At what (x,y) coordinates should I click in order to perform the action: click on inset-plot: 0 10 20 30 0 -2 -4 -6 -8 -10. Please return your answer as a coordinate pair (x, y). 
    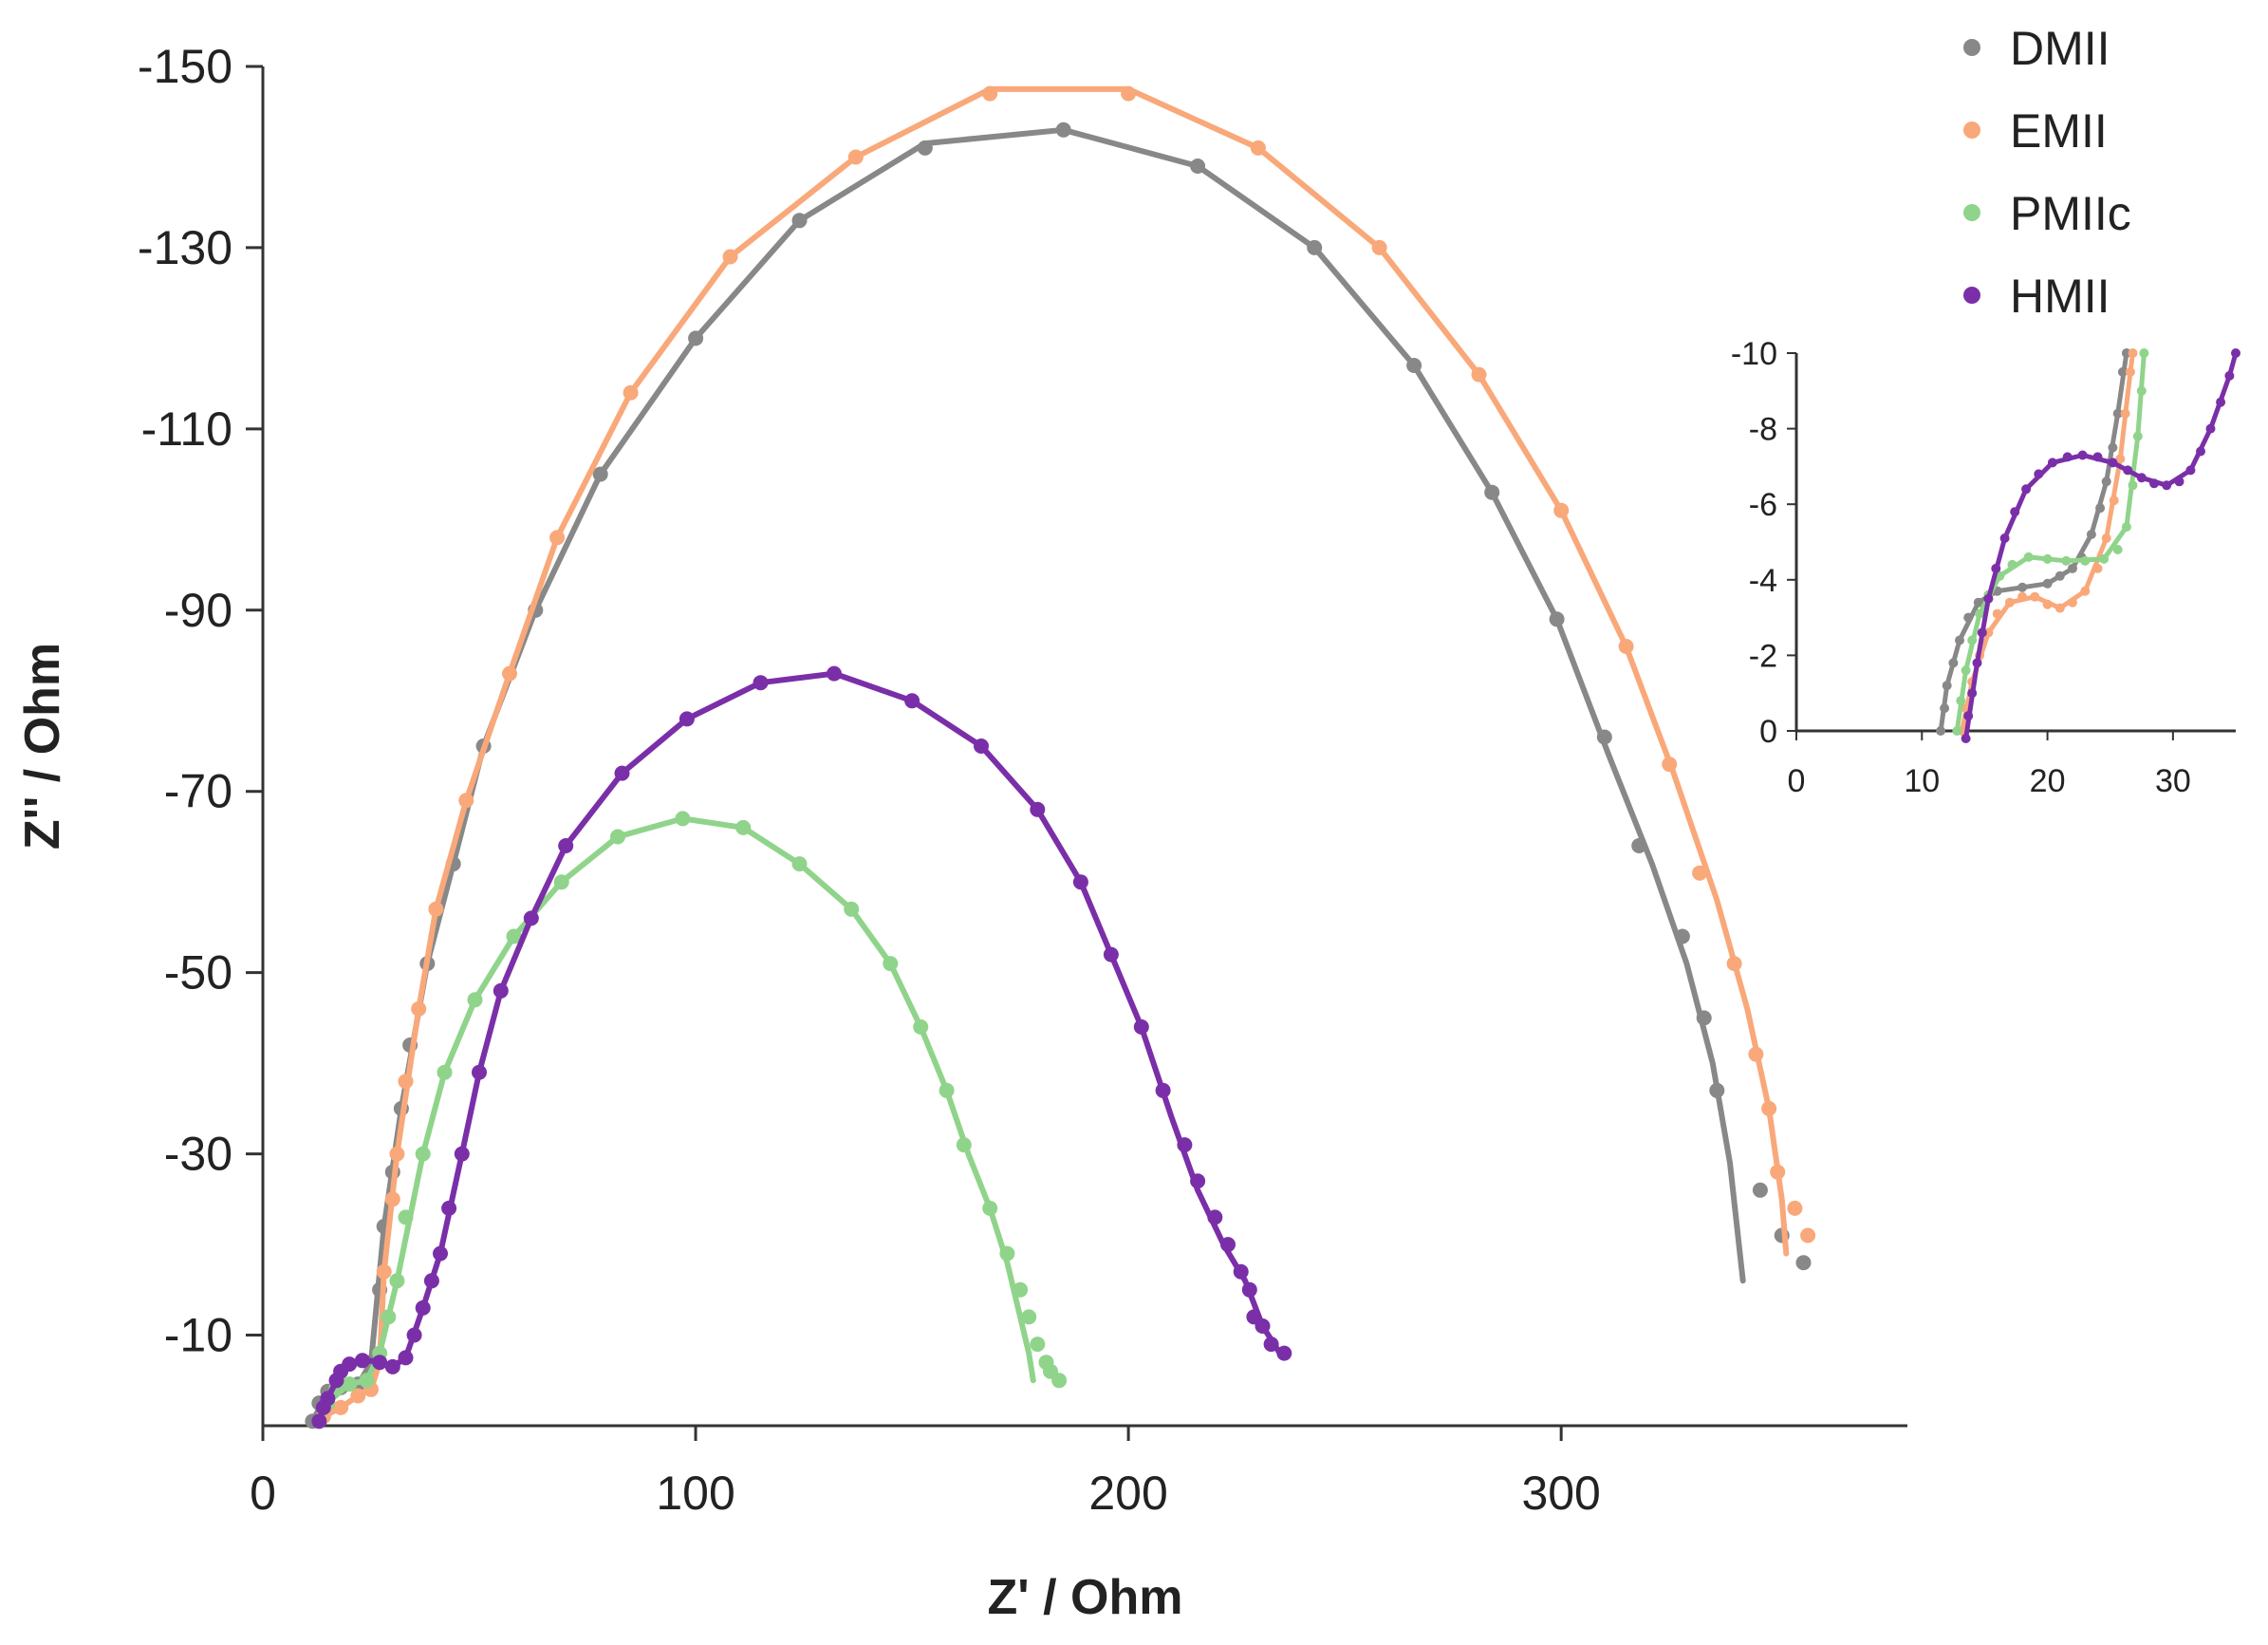
    Looking at the image, I should click on (1993, 579).